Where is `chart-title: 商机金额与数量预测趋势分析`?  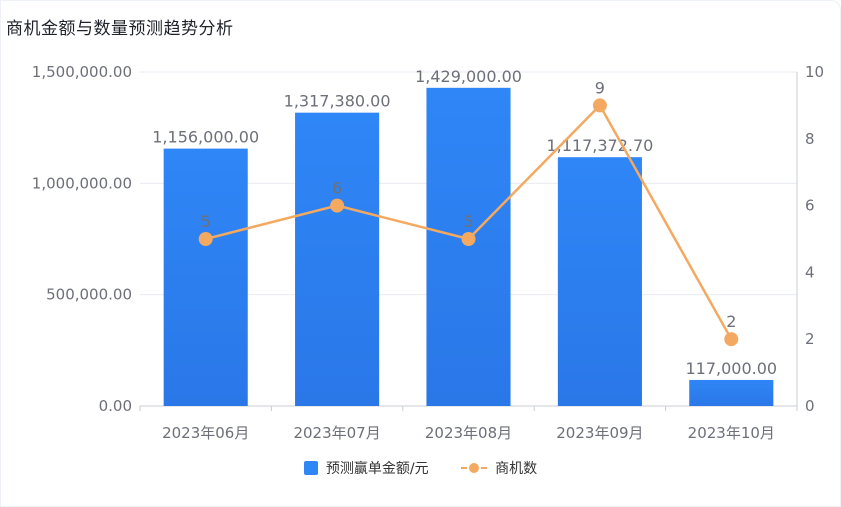
chart-title: 商机金额与数量预测趋势分析 is located at coordinates (120, 29).